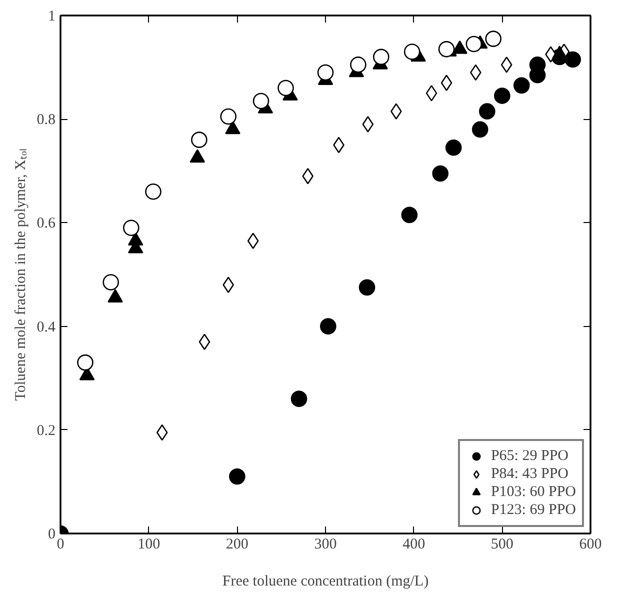 The image size is (620, 598). Describe the element at coordinates (325, 582) in the screenshot. I see `x-axis-title: Free toluene concentration (mg/L)` at that location.